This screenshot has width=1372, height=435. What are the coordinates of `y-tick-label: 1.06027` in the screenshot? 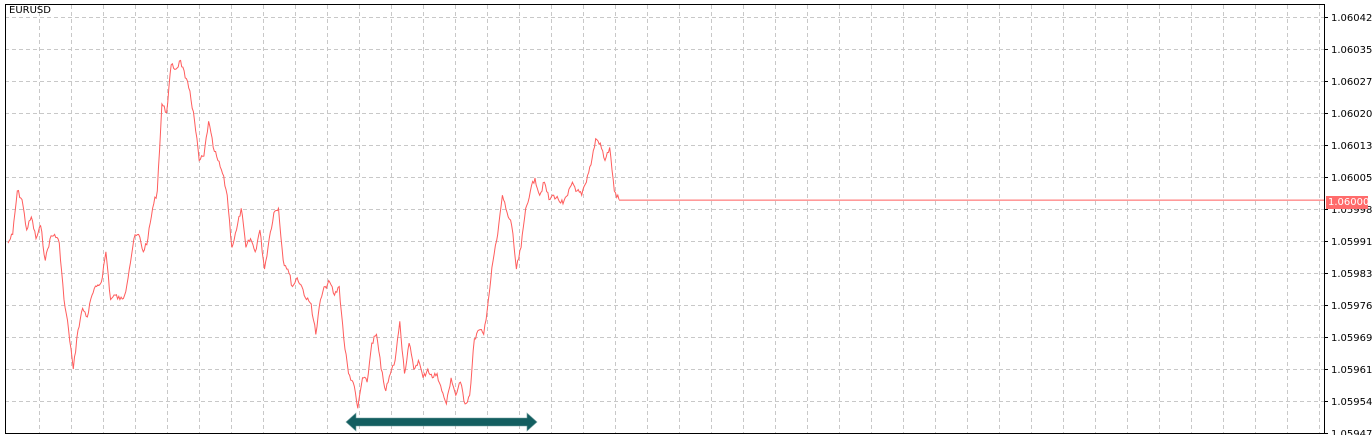 It's located at (1351, 82).